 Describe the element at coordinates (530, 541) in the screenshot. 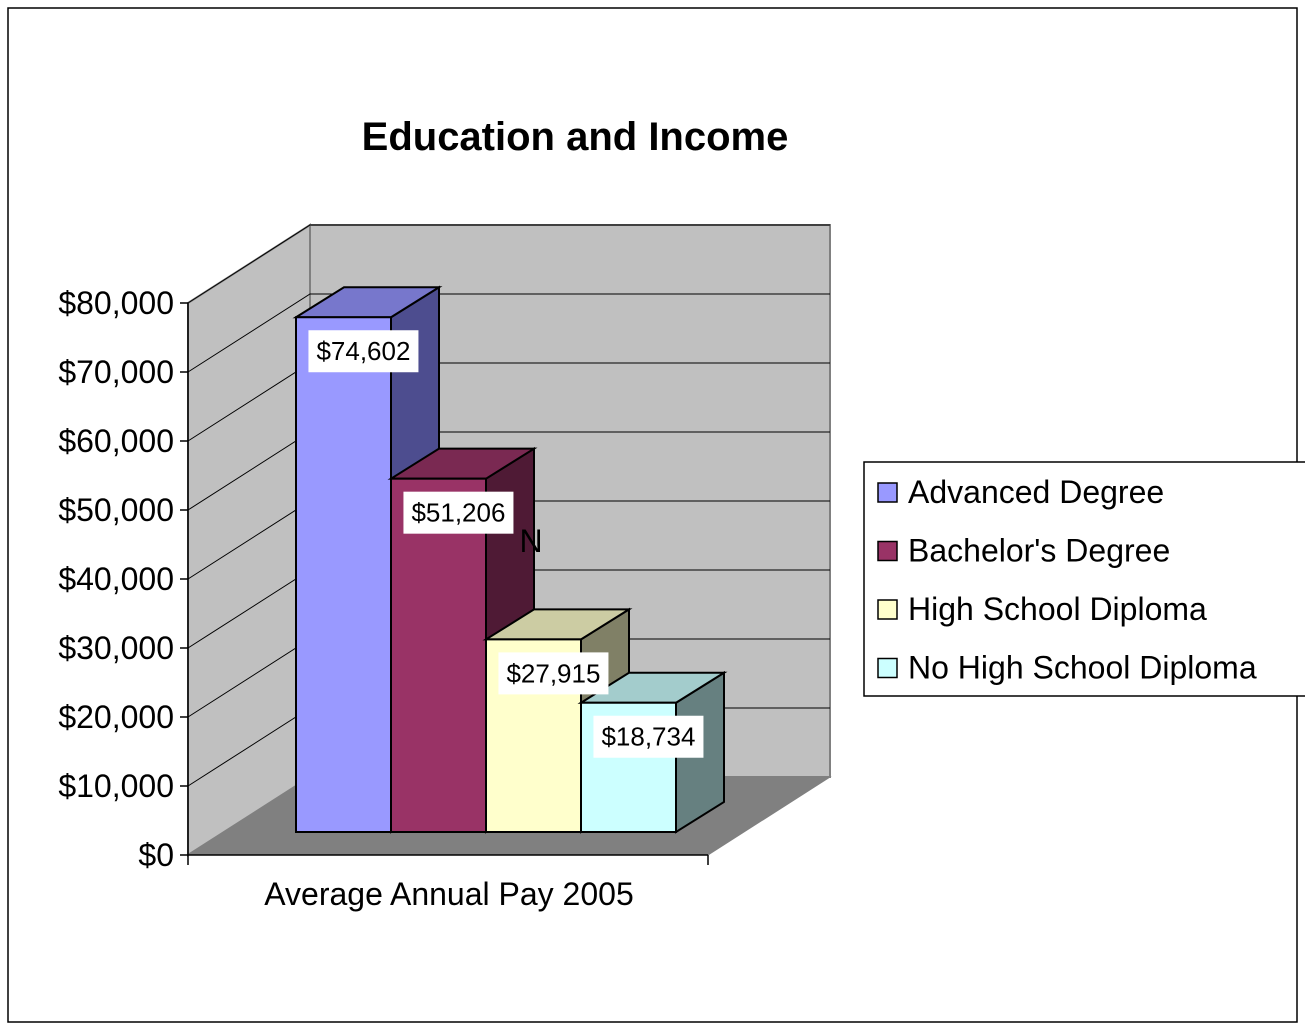

I see `chart-annotation: N` at that location.